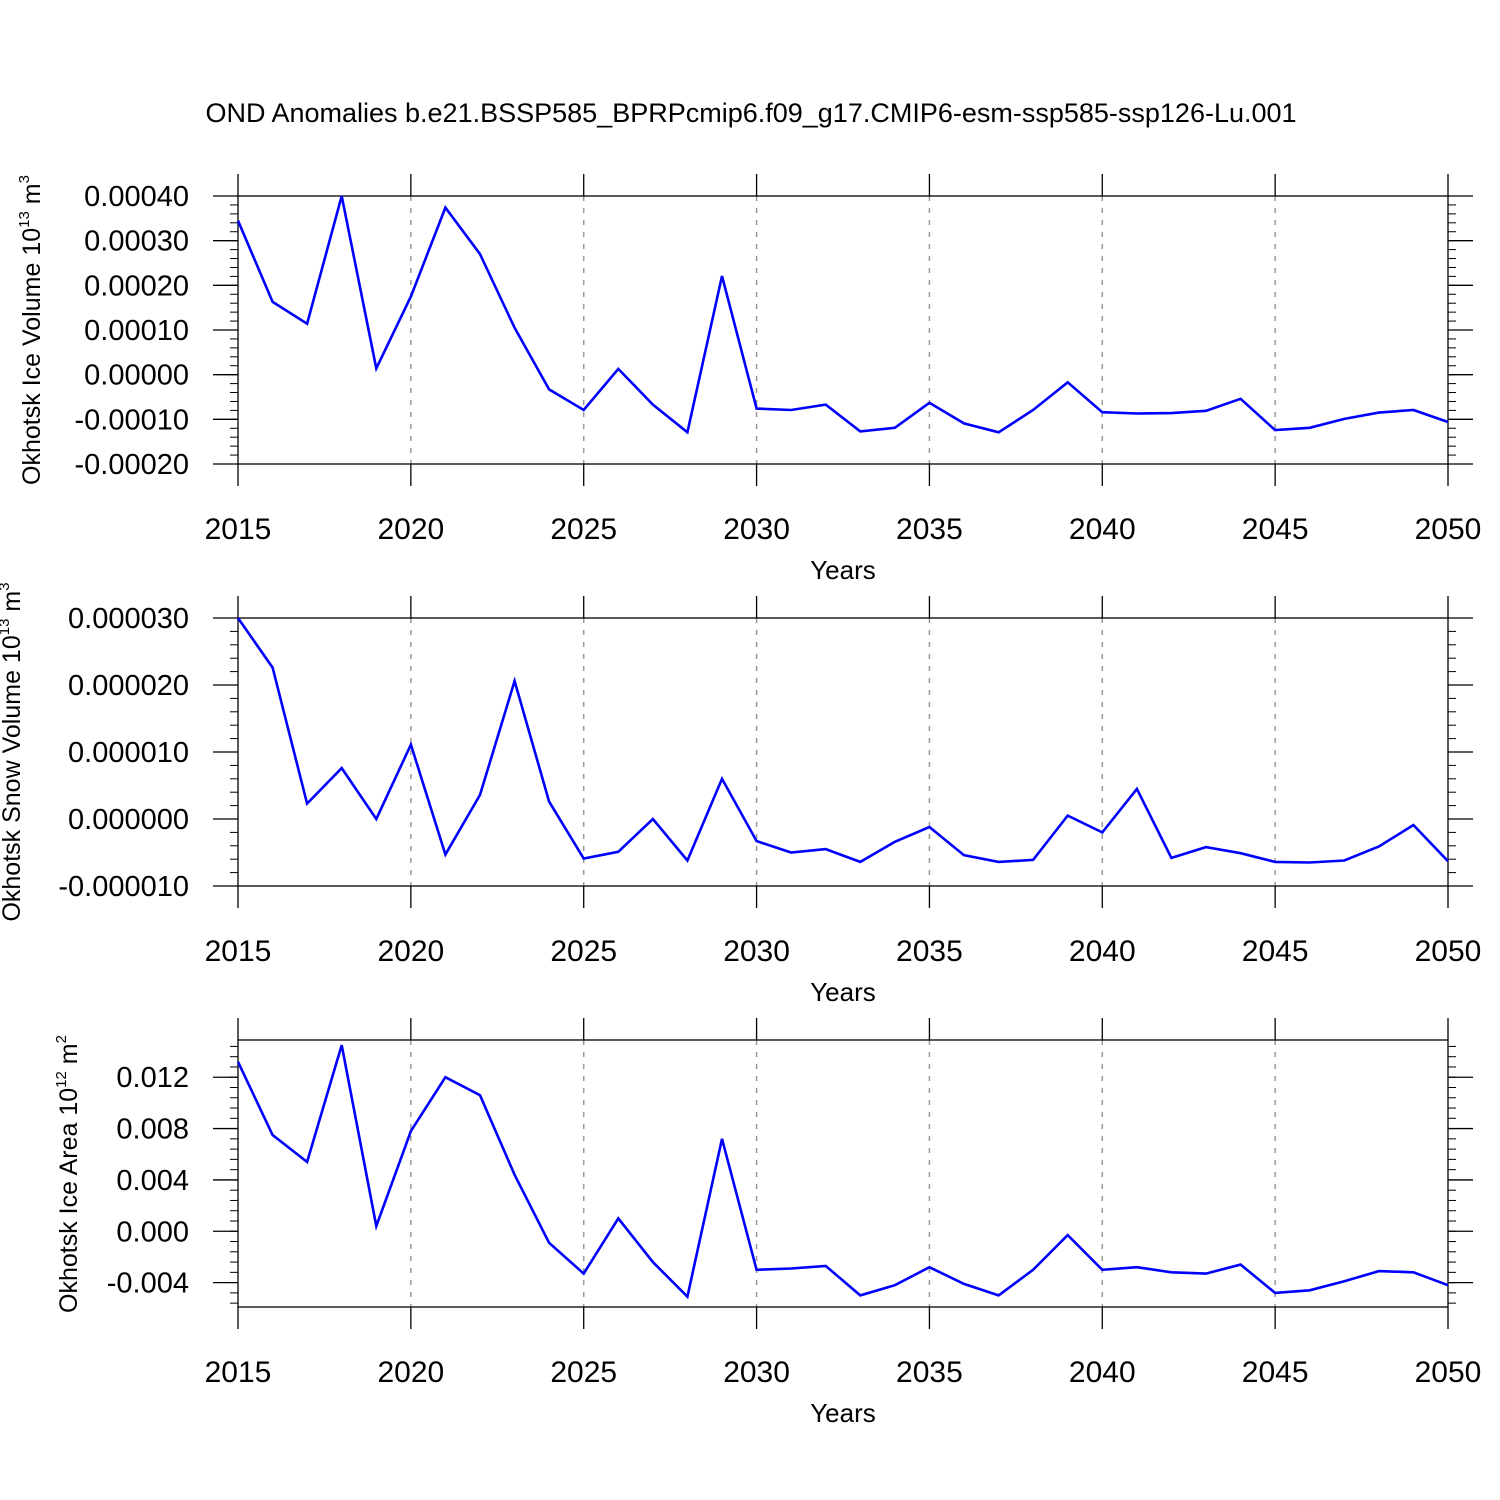 This screenshot has height=1500, width=1500. I want to click on y-tick-label: 0.00040, so click(136, 197).